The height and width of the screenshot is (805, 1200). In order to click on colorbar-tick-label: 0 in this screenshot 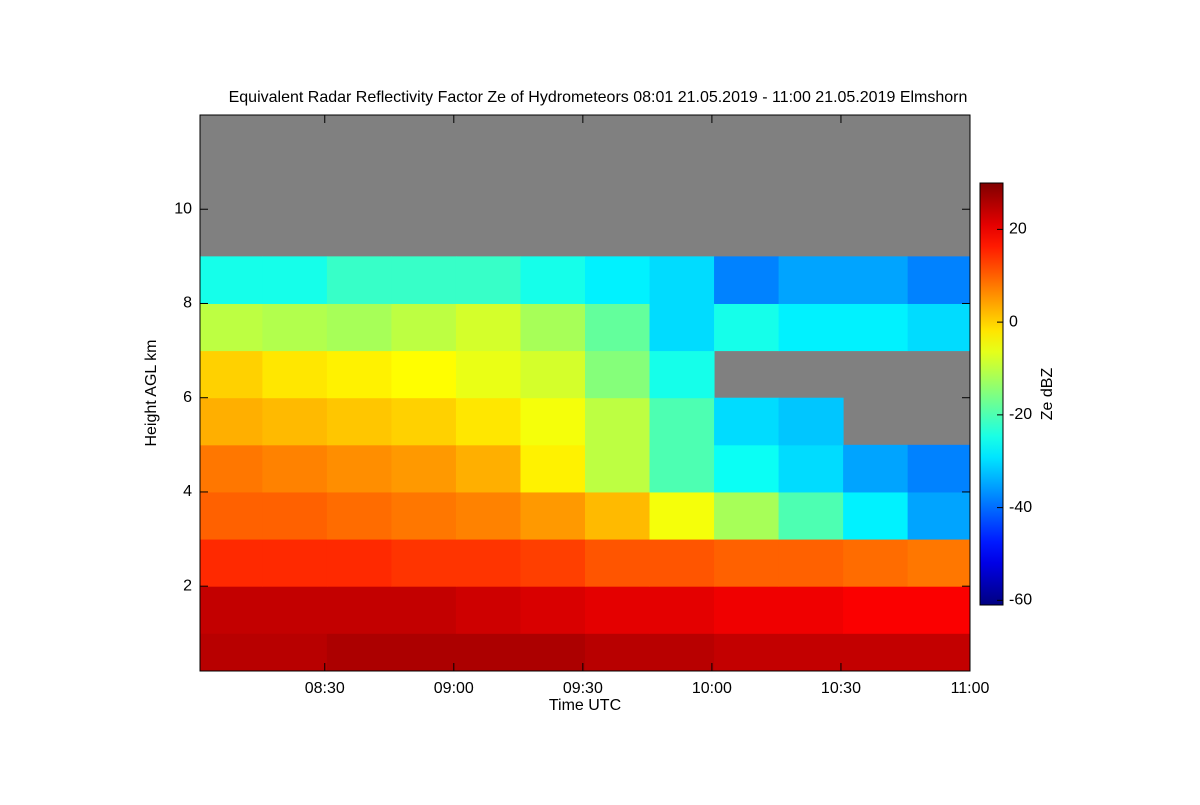, I will do `click(1013, 321)`.